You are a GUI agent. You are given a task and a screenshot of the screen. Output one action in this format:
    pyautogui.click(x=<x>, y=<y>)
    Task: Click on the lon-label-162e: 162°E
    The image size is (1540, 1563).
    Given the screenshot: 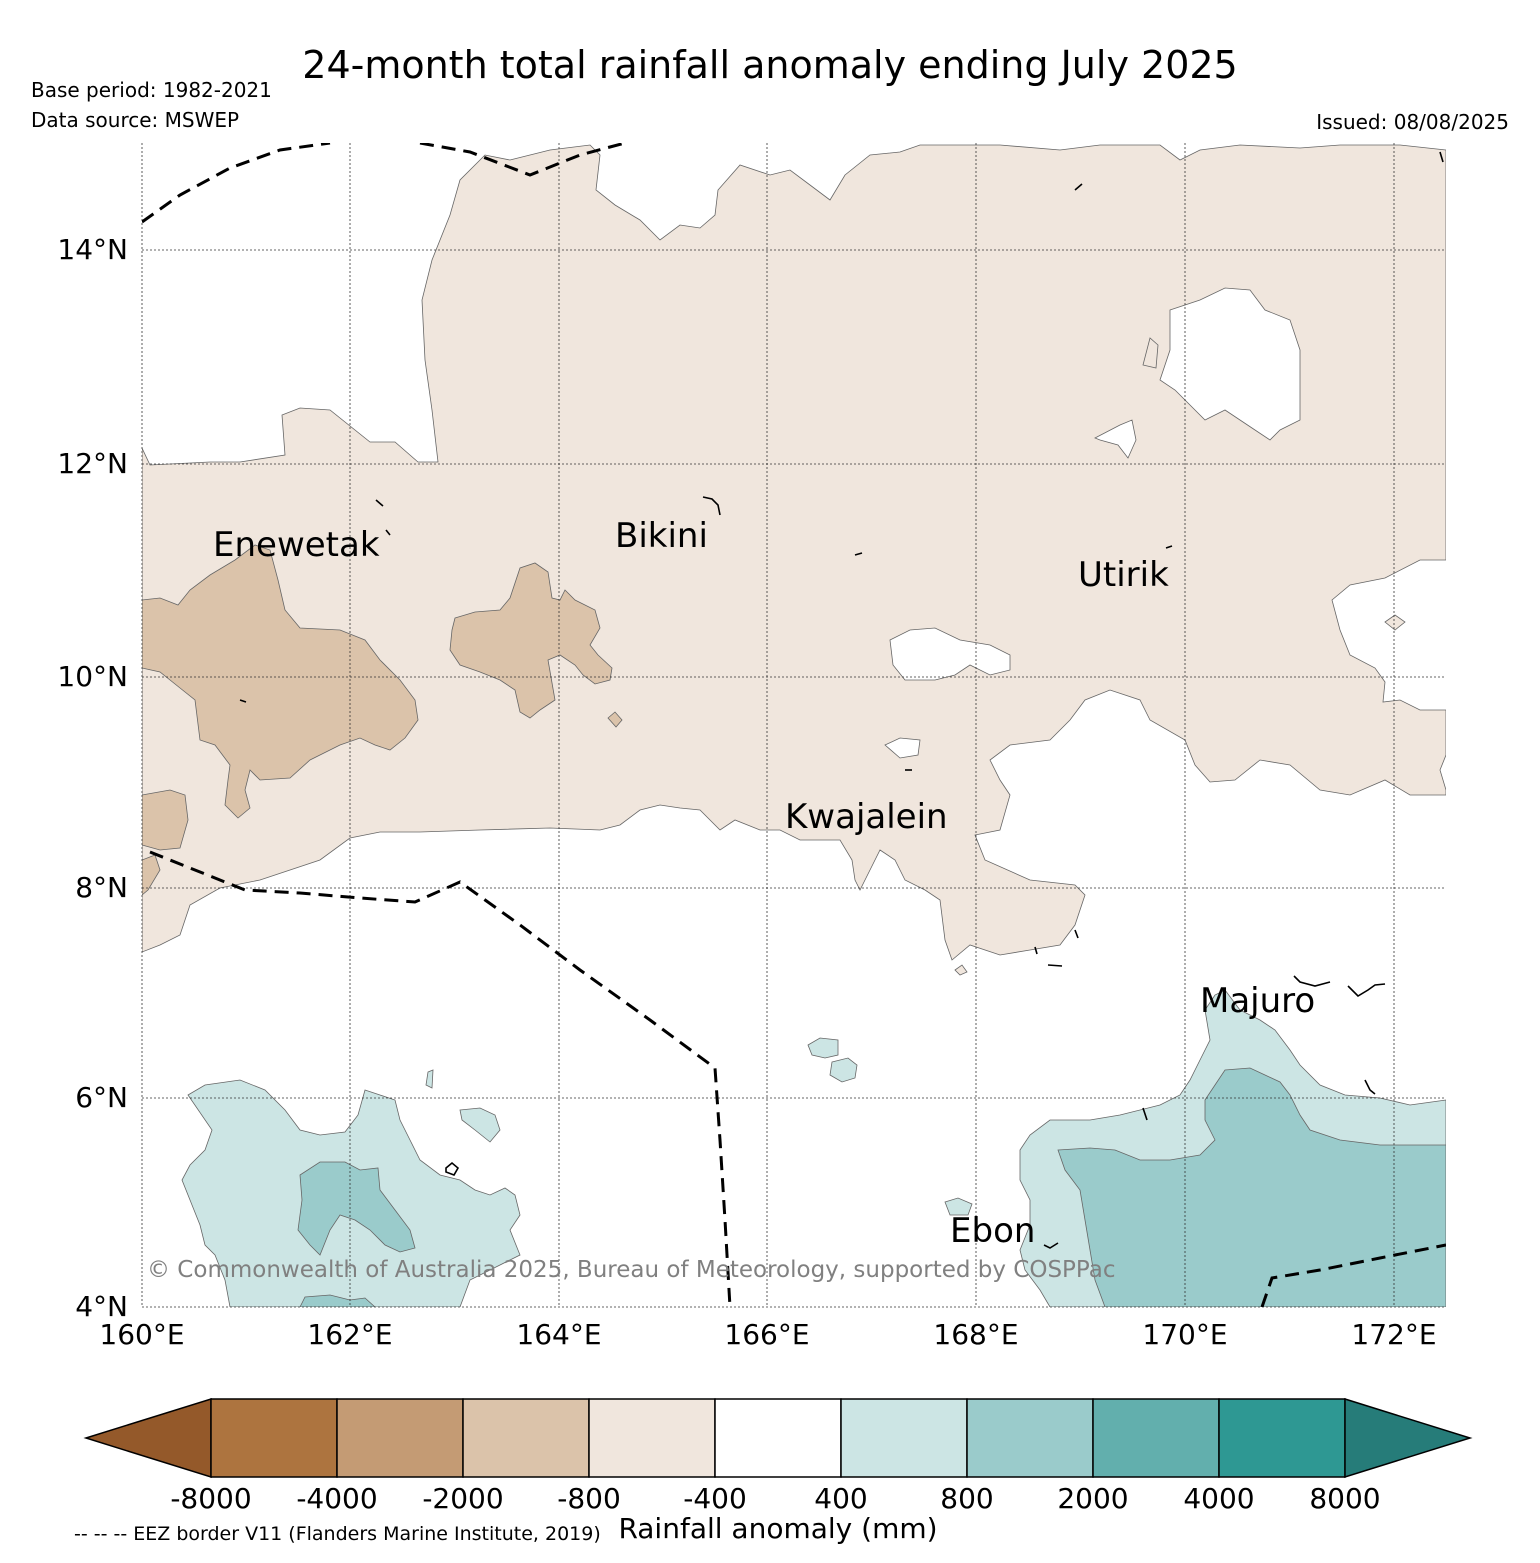 What is the action you would take?
    pyautogui.click(x=349, y=1334)
    